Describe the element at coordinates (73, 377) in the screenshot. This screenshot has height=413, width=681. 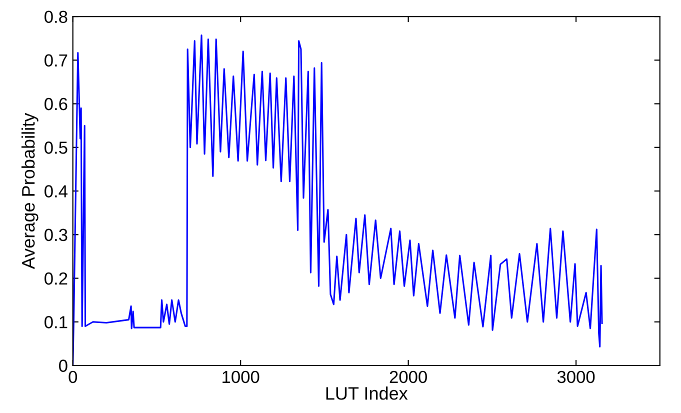
I see `x-tick-label: 0` at that location.